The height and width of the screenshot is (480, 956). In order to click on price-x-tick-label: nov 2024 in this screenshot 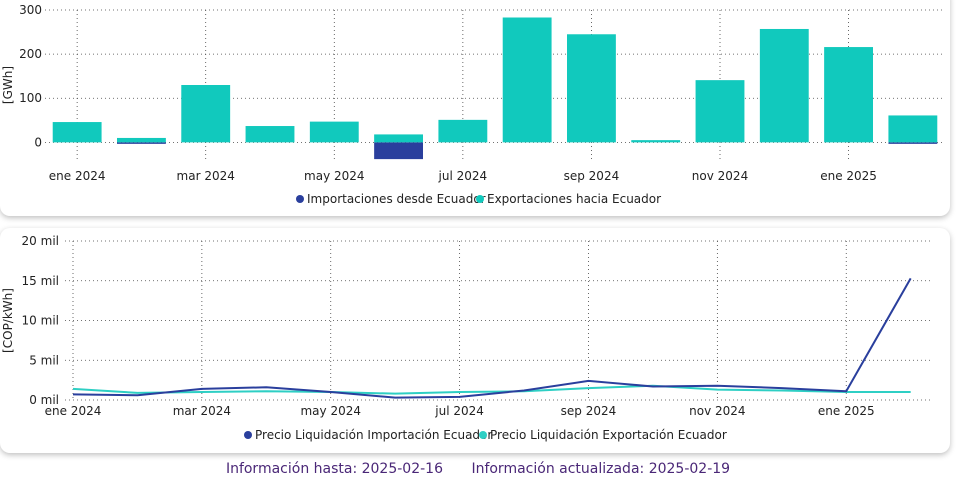, I will do `click(717, 411)`.